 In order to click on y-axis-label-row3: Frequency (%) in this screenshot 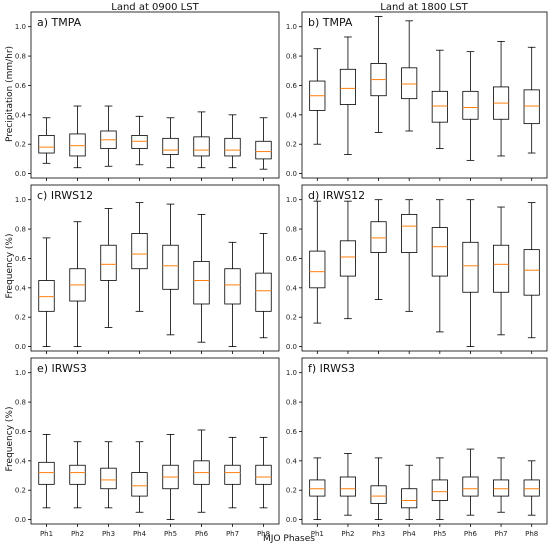, I will do `click(10, 439)`.